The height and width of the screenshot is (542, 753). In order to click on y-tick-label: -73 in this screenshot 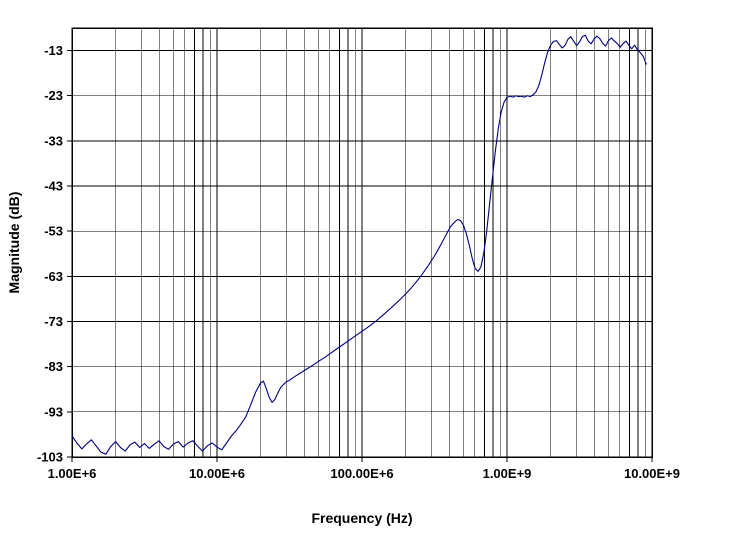, I will do `click(53, 321)`.